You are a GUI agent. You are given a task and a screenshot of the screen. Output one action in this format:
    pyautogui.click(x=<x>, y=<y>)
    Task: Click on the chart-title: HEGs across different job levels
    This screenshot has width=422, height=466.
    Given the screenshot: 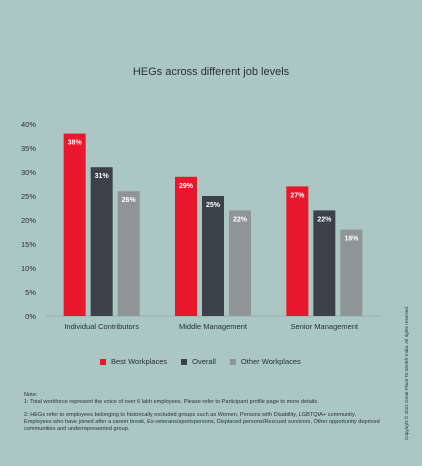 What is the action you would take?
    pyautogui.click(x=211, y=72)
    